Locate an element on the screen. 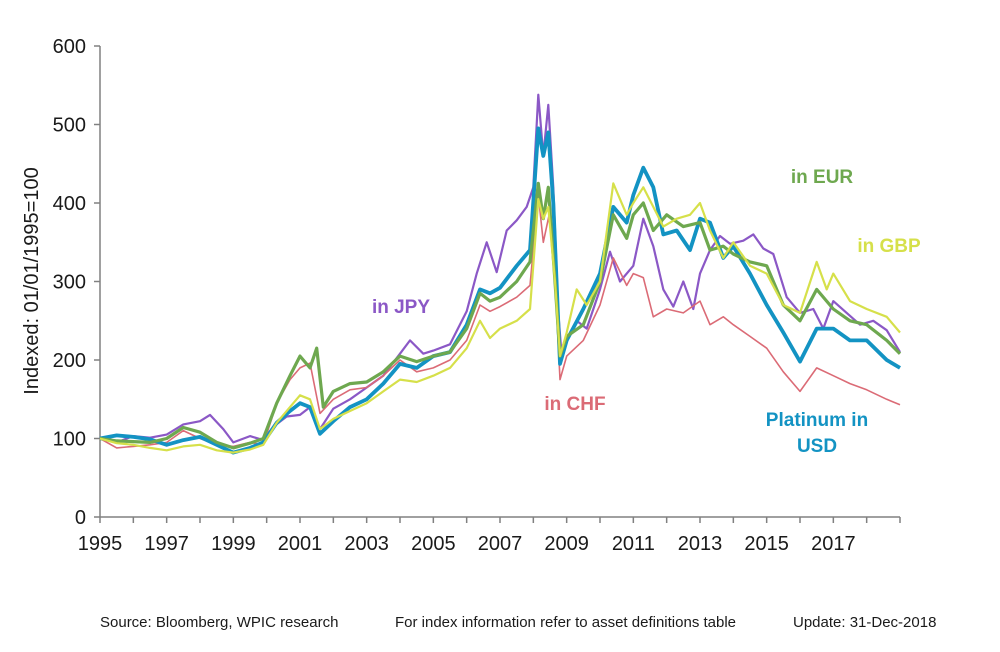 The width and height of the screenshot is (1000, 652). y-tick-label: 500 is located at coordinates (69, 126).